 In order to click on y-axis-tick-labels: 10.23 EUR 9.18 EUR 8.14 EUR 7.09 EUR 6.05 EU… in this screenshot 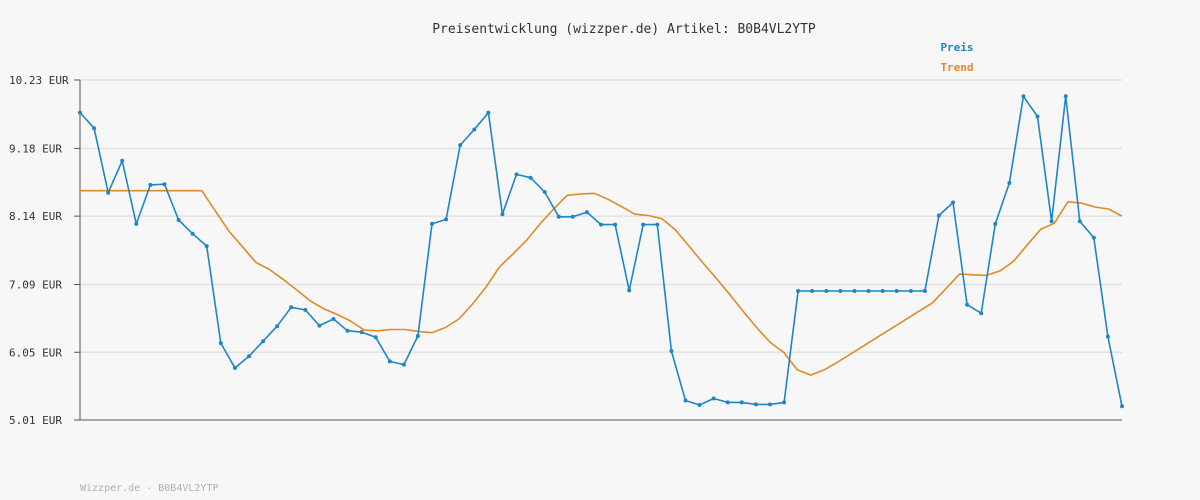, I will do `click(44, 250)`.